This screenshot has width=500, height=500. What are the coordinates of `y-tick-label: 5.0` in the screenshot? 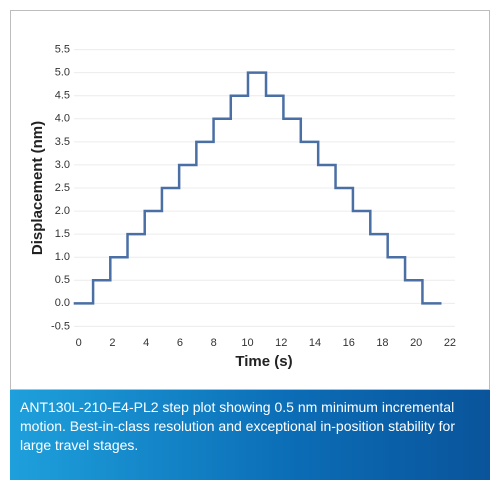 It's located at (62, 73).